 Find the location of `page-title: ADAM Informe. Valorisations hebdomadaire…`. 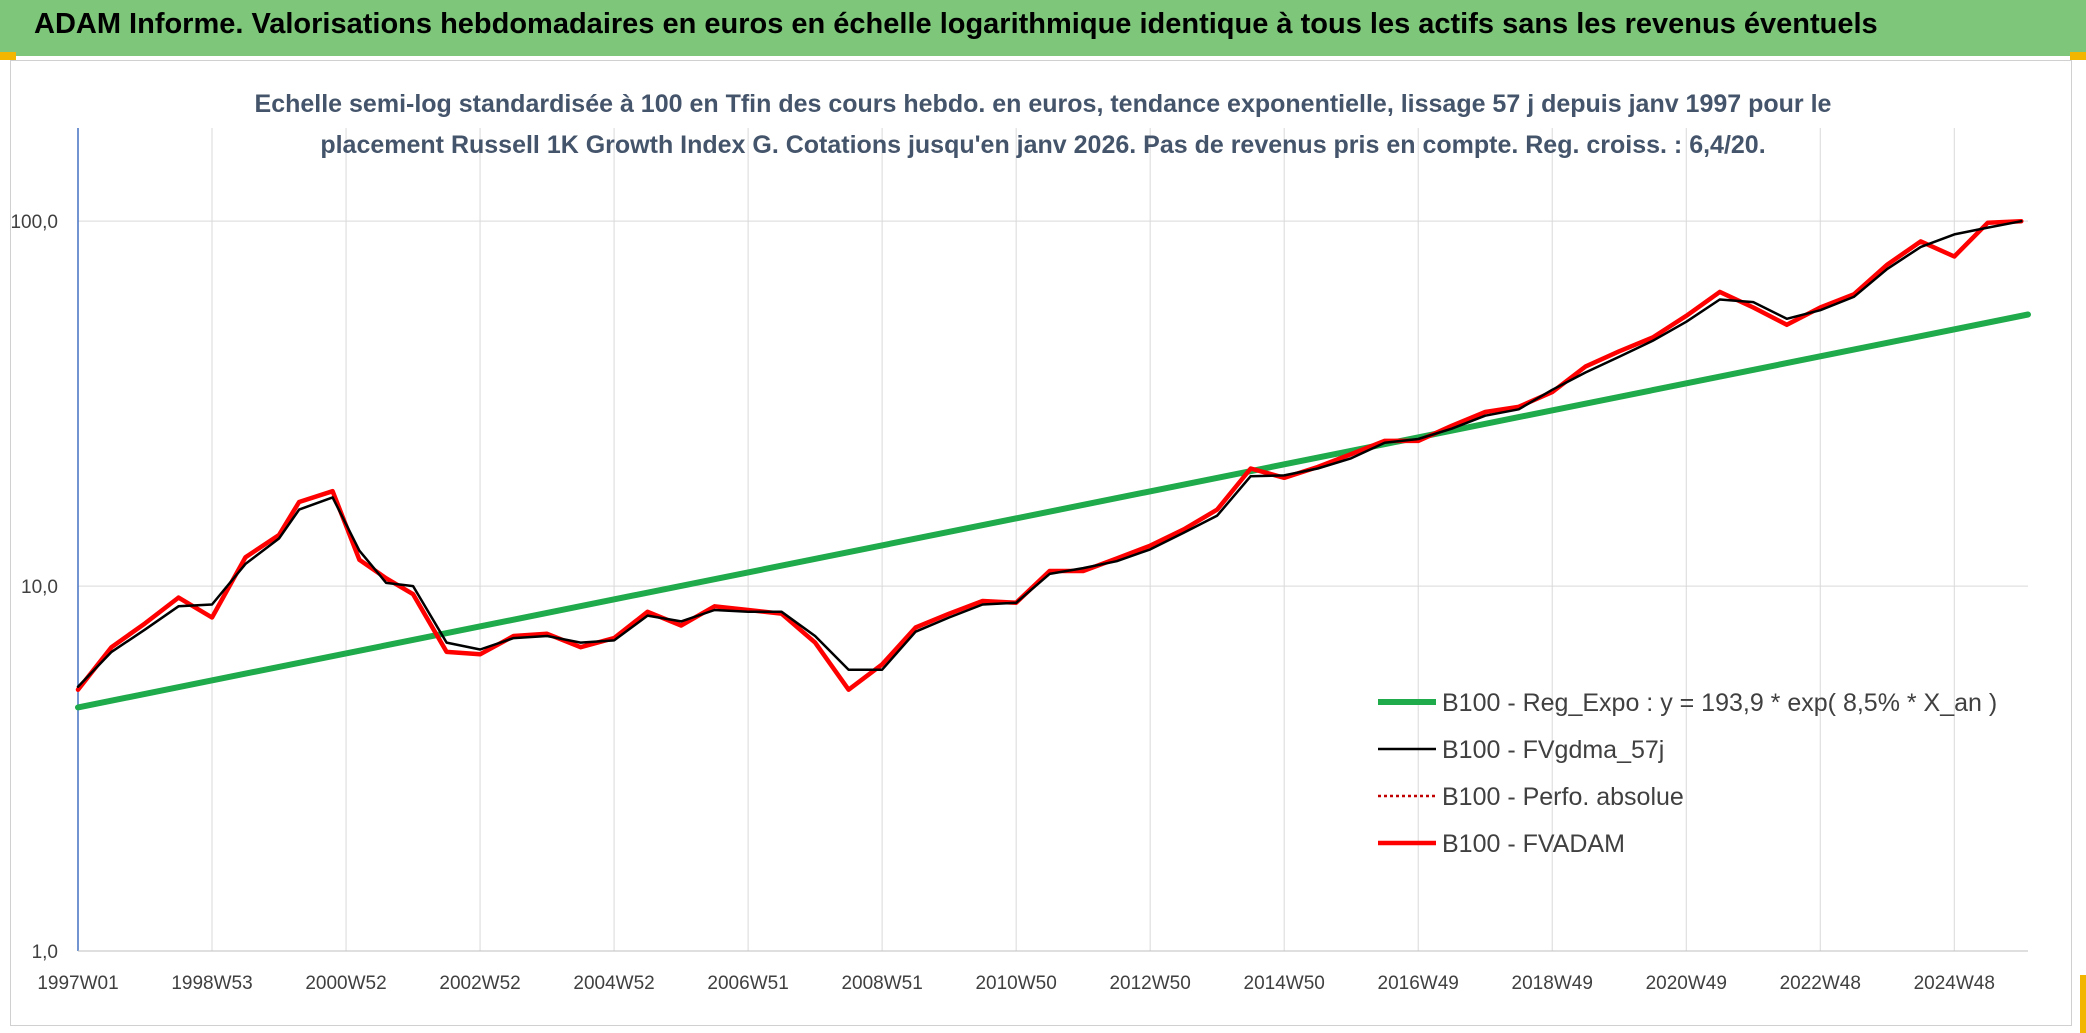

page-title: ADAM Informe. Valorisations hebdomadaire… is located at coordinates (956, 24).